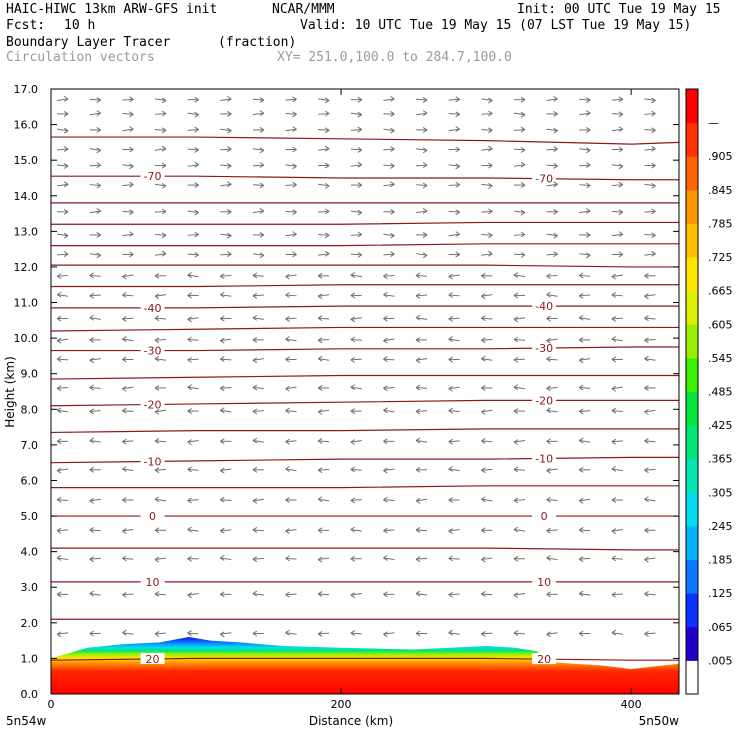  Describe the element at coordinates (720, 257) in the screenshot. I see `colorbar-label: .725` at that location.